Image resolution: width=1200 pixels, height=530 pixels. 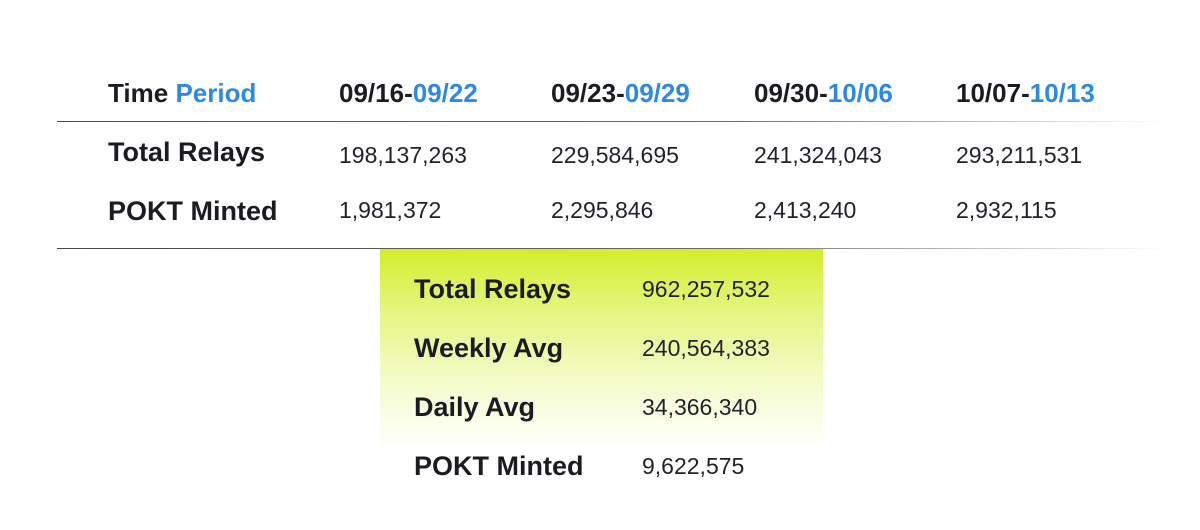 What do you see at coordinates (657, 93) in the screenshot?
I see `period-end: 09/29` at bounding box center [657, 93].